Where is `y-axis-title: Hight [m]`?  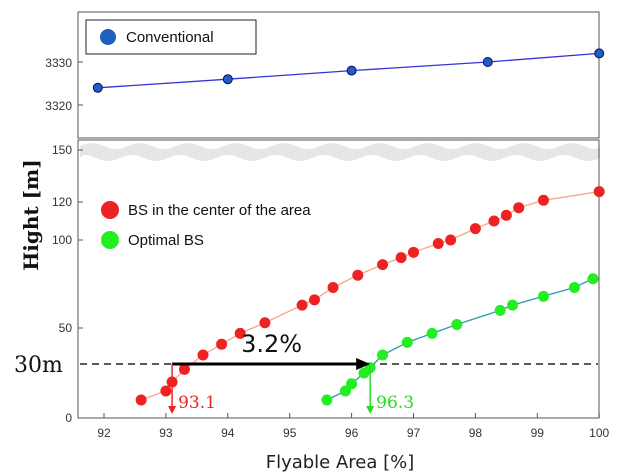 y-axis-title: Hight [m] is located at coordinates (31, 214).